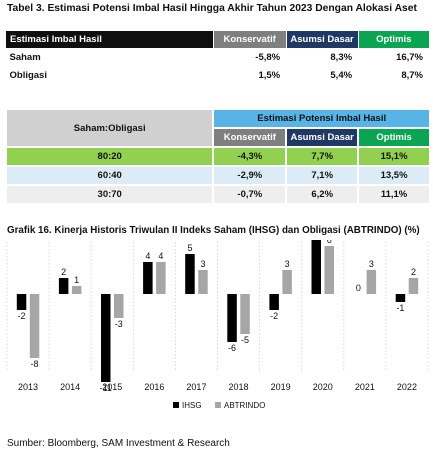 The height and width of the screenshot is (461, 433). I want to click on table-row: Obligasi 1,5% 5,4% 8,7%, so click(218, 75).